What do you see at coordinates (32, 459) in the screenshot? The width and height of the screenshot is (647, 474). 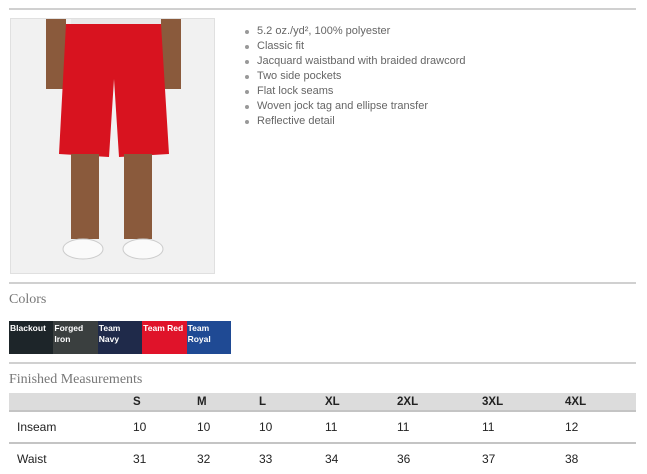 I see `row-label: Waist` at bounding box center [32, 459].